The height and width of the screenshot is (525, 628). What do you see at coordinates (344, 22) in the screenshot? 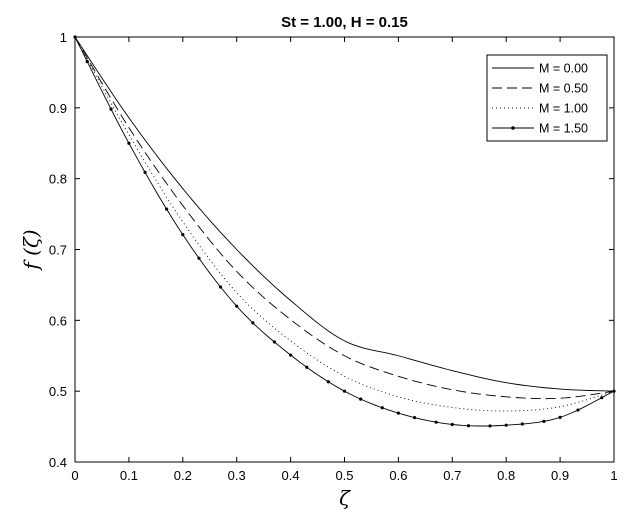
I see `chart-title: St = 1.00, H = 0.15` at bounding box center [344, 22].